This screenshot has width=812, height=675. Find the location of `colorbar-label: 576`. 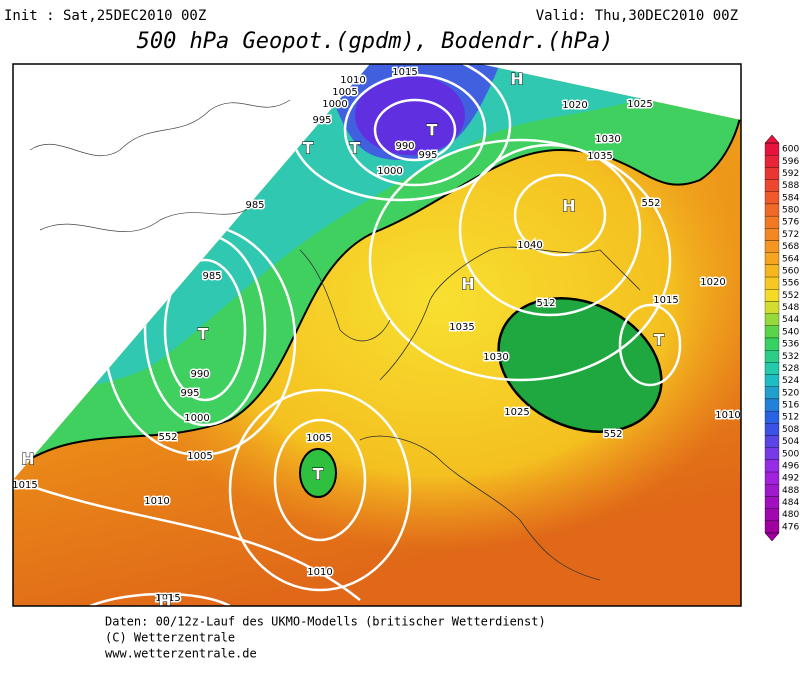

colorbar-label: 576 is located at coordinates (790, 223).